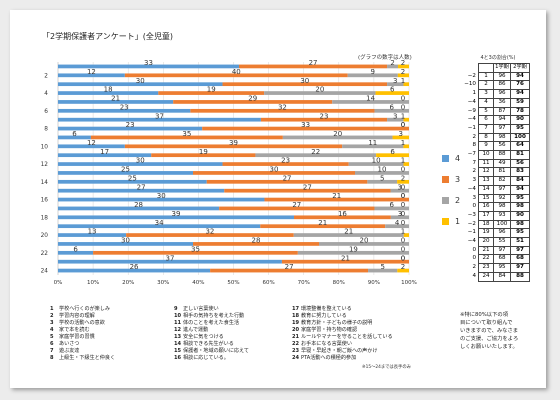  I want to click on item-number: 1, so click(52, 309).